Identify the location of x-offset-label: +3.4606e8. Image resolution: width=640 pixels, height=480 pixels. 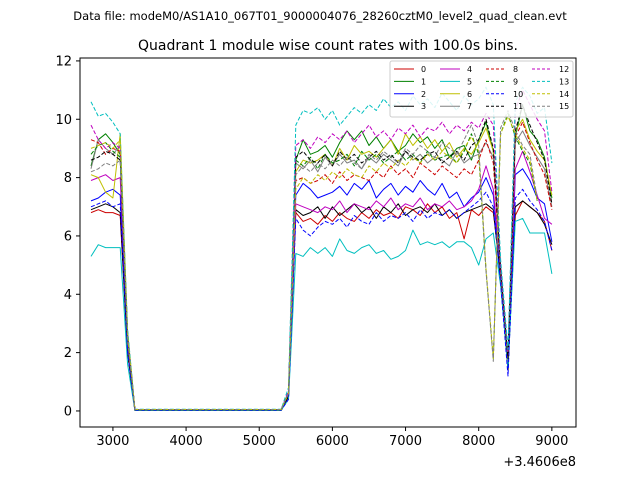
(539, 462).